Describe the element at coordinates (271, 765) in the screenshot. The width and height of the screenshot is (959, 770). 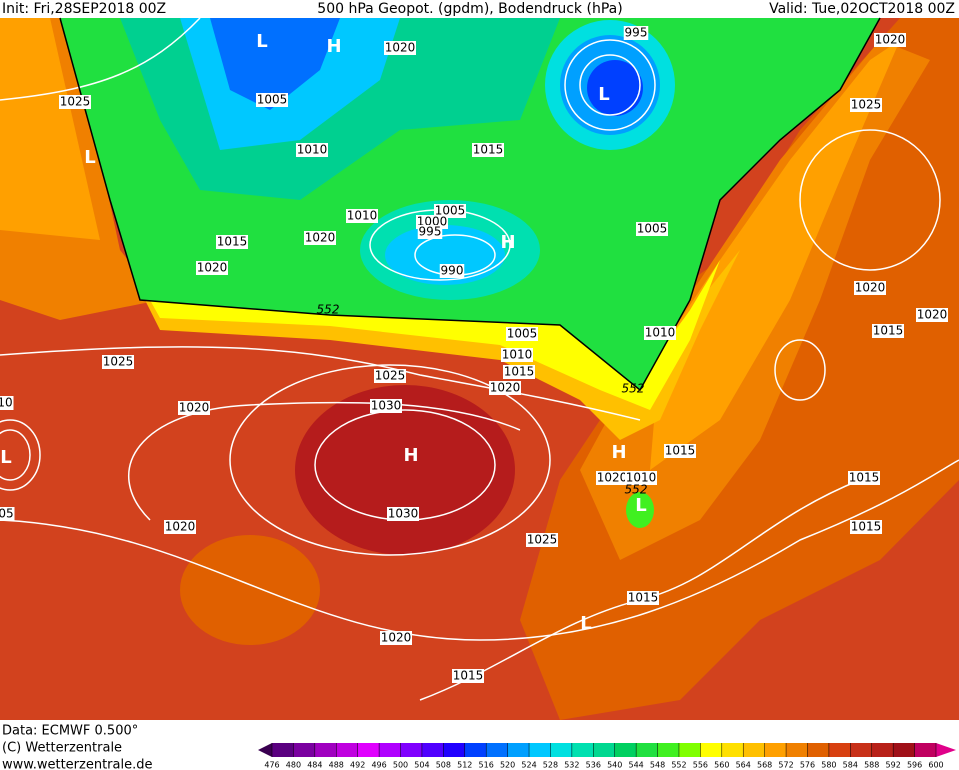
I see `scale-label: 476` at that location.